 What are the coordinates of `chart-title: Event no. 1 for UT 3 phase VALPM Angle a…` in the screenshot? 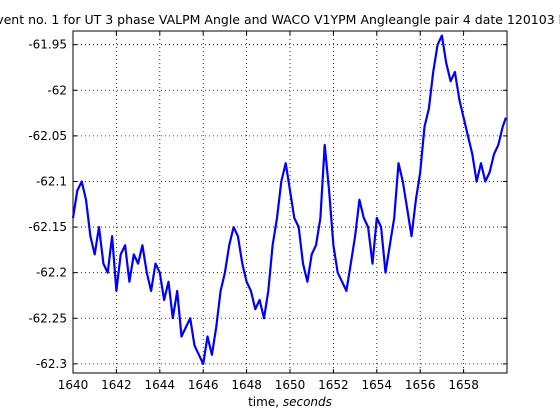 It's located at (280, 19).